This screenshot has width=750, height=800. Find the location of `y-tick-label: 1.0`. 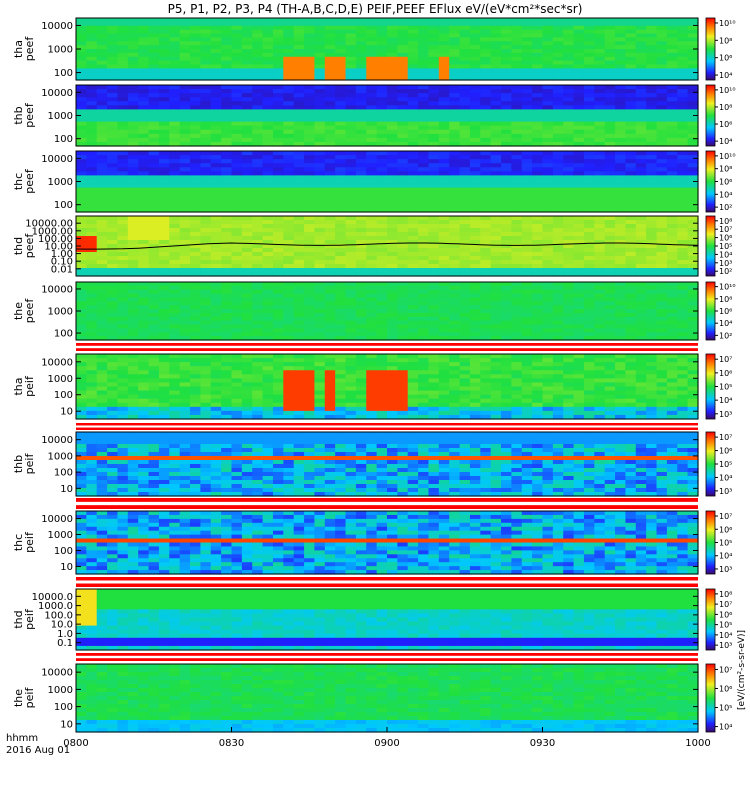

y-tick-label: 1.0 is located at coordinates (65, 634).